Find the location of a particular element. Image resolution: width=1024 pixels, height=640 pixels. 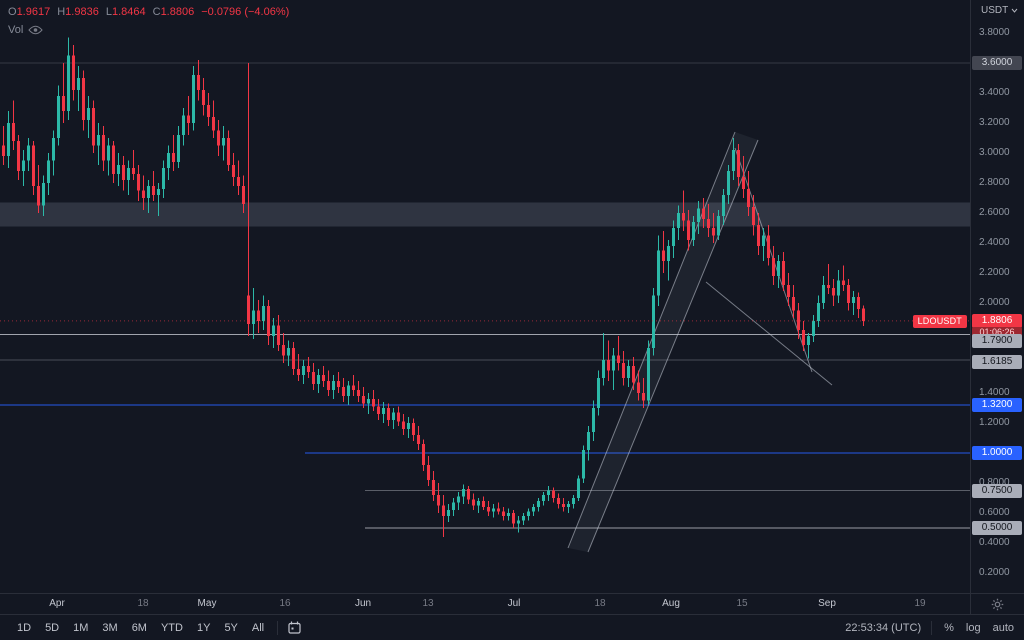

time-axis-label: Jul is located at coordinates (514, 603).